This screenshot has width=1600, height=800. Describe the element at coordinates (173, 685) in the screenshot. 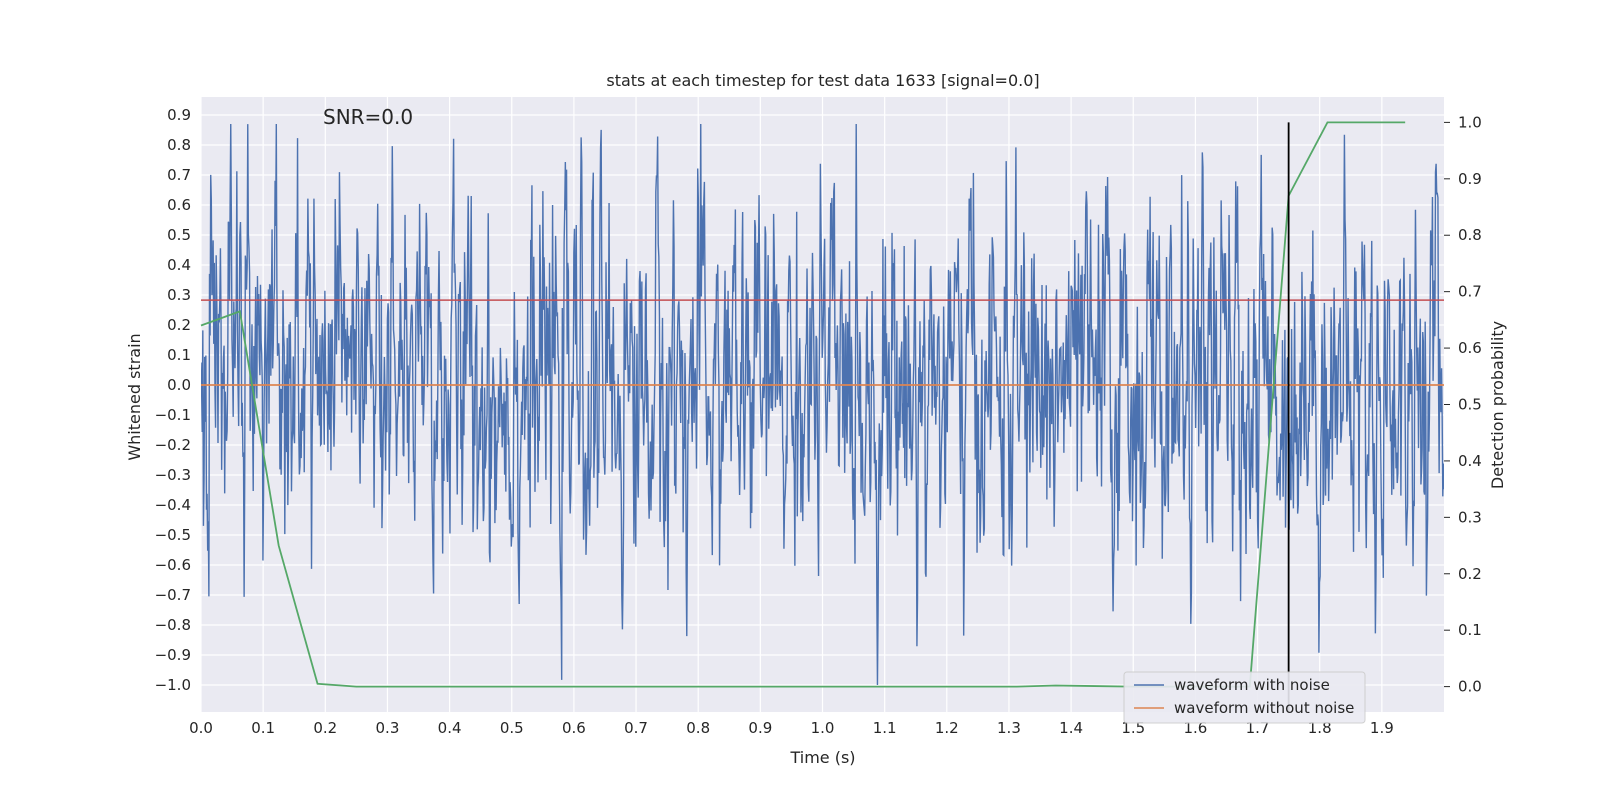

I see `y-tick-label: −1.0` at that location.